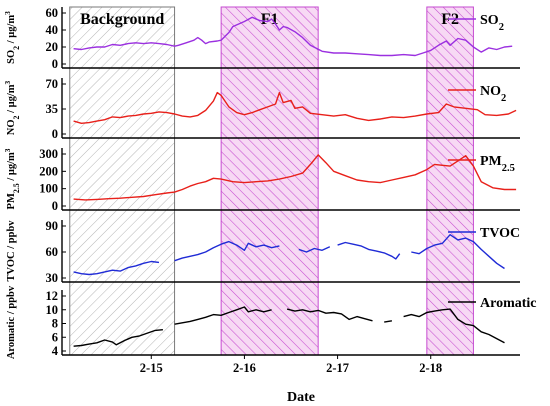 Image resolution: width=550 pixels, height=406 pixels. Describe the element at coordinates (55, 337) in the screenshot. I see `y-tick-label: 6` at that location.